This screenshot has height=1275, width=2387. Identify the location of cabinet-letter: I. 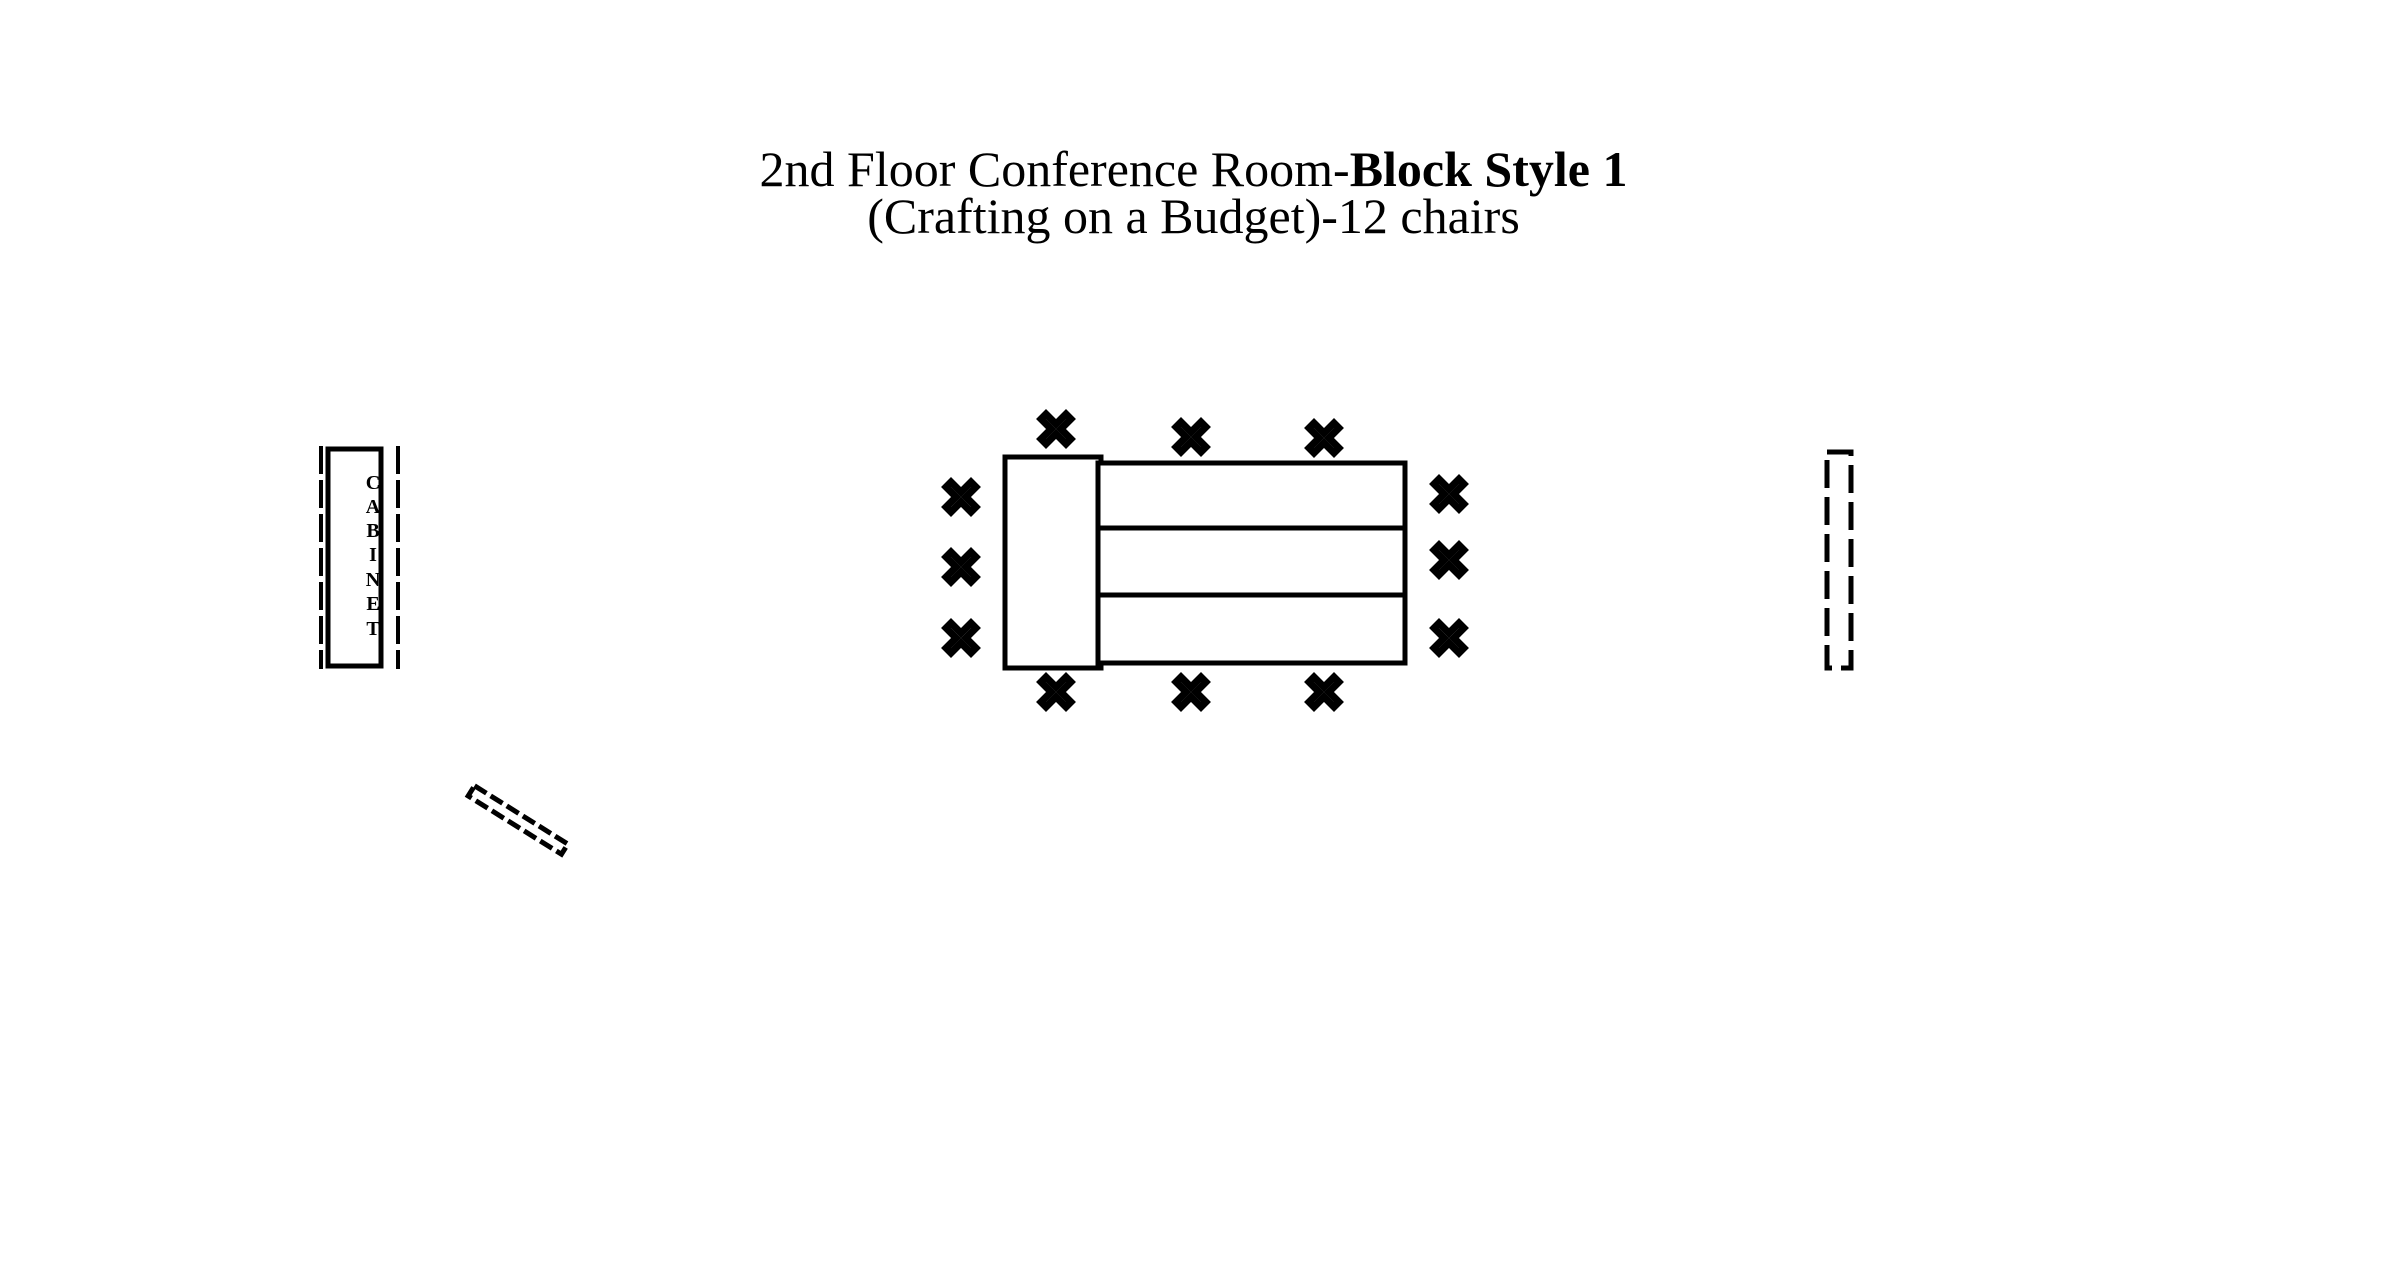
(373, 555).